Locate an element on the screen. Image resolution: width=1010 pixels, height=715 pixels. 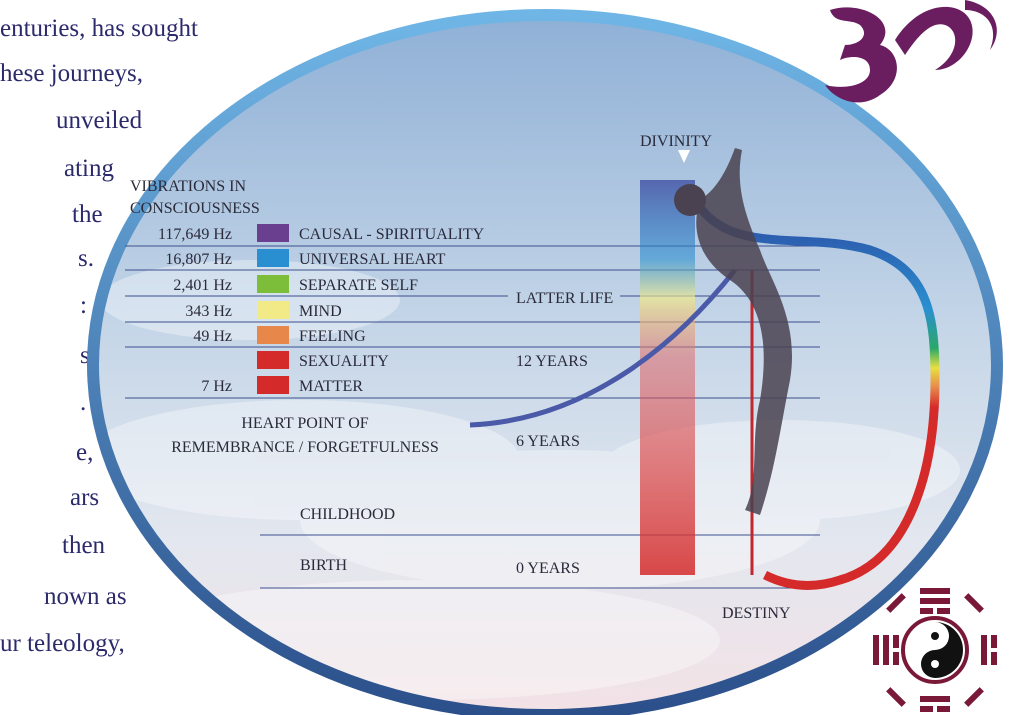
divinity-label: DIVINITY is located at coordinates (676, 141).